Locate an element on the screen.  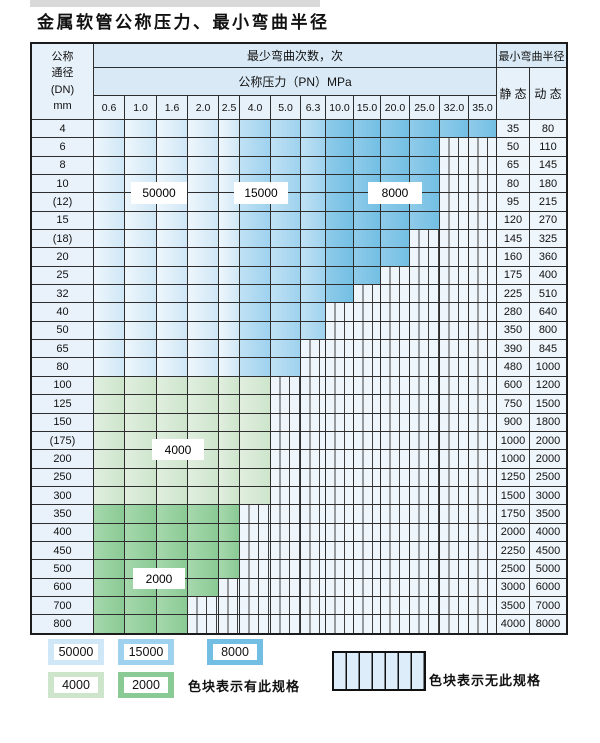
pressure-tick: 1.0 is located at coordinates (140, 107).